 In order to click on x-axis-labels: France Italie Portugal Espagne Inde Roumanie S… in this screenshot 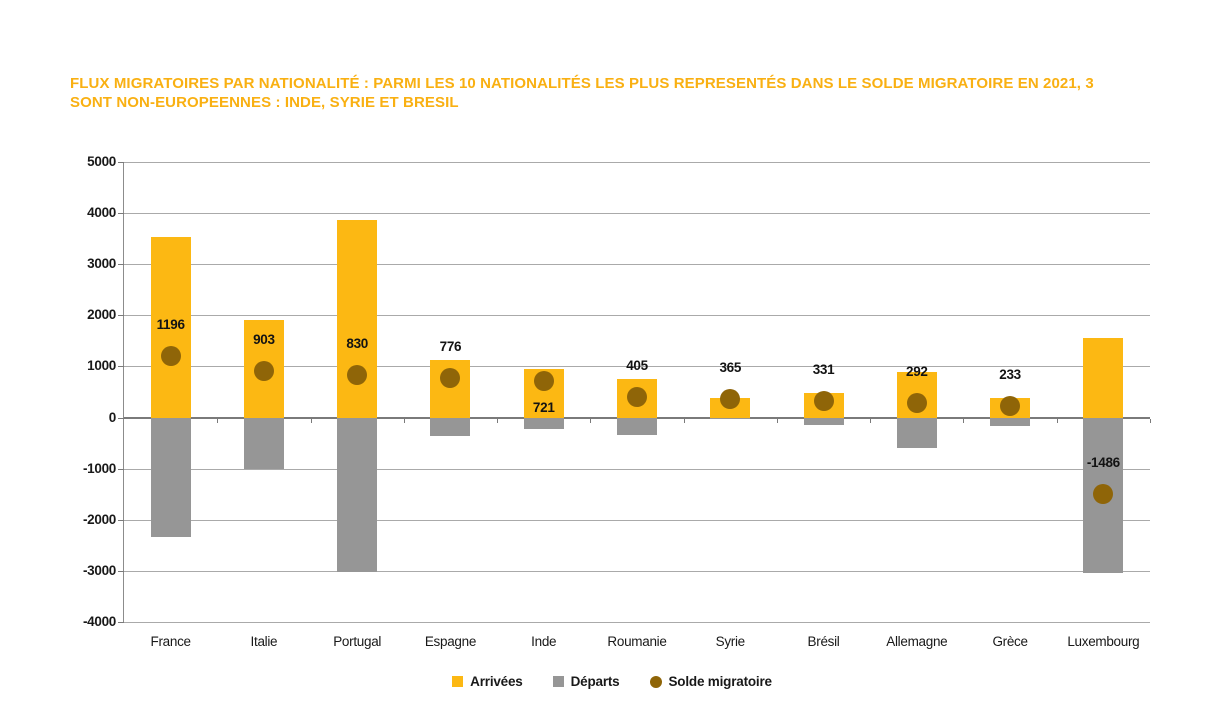, I will do `click(637, 643)`.